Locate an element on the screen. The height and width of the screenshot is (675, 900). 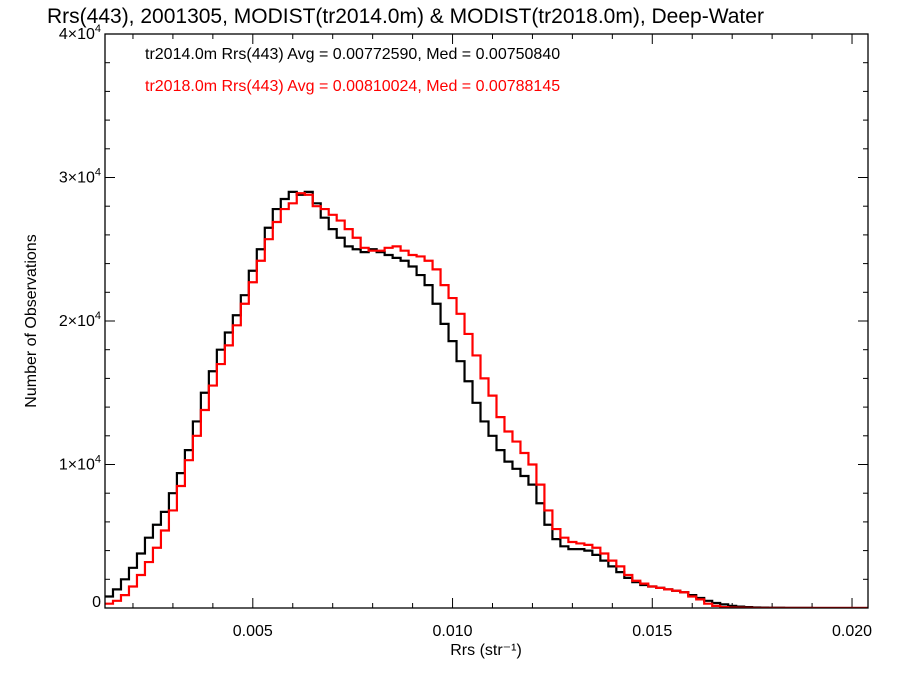
x-tick-label: 0.005 is located at coordinates (253, 631).